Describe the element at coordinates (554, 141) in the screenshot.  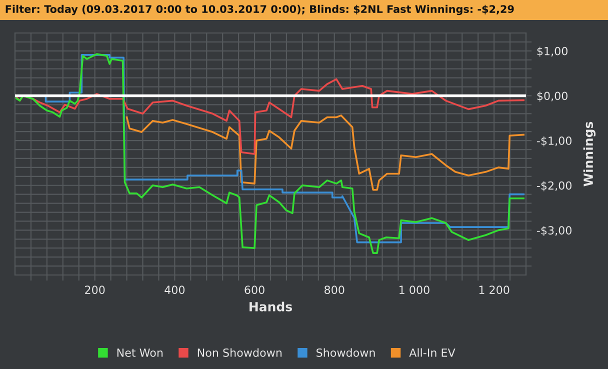
I see `y-tick-label: -$1,00` at that location.